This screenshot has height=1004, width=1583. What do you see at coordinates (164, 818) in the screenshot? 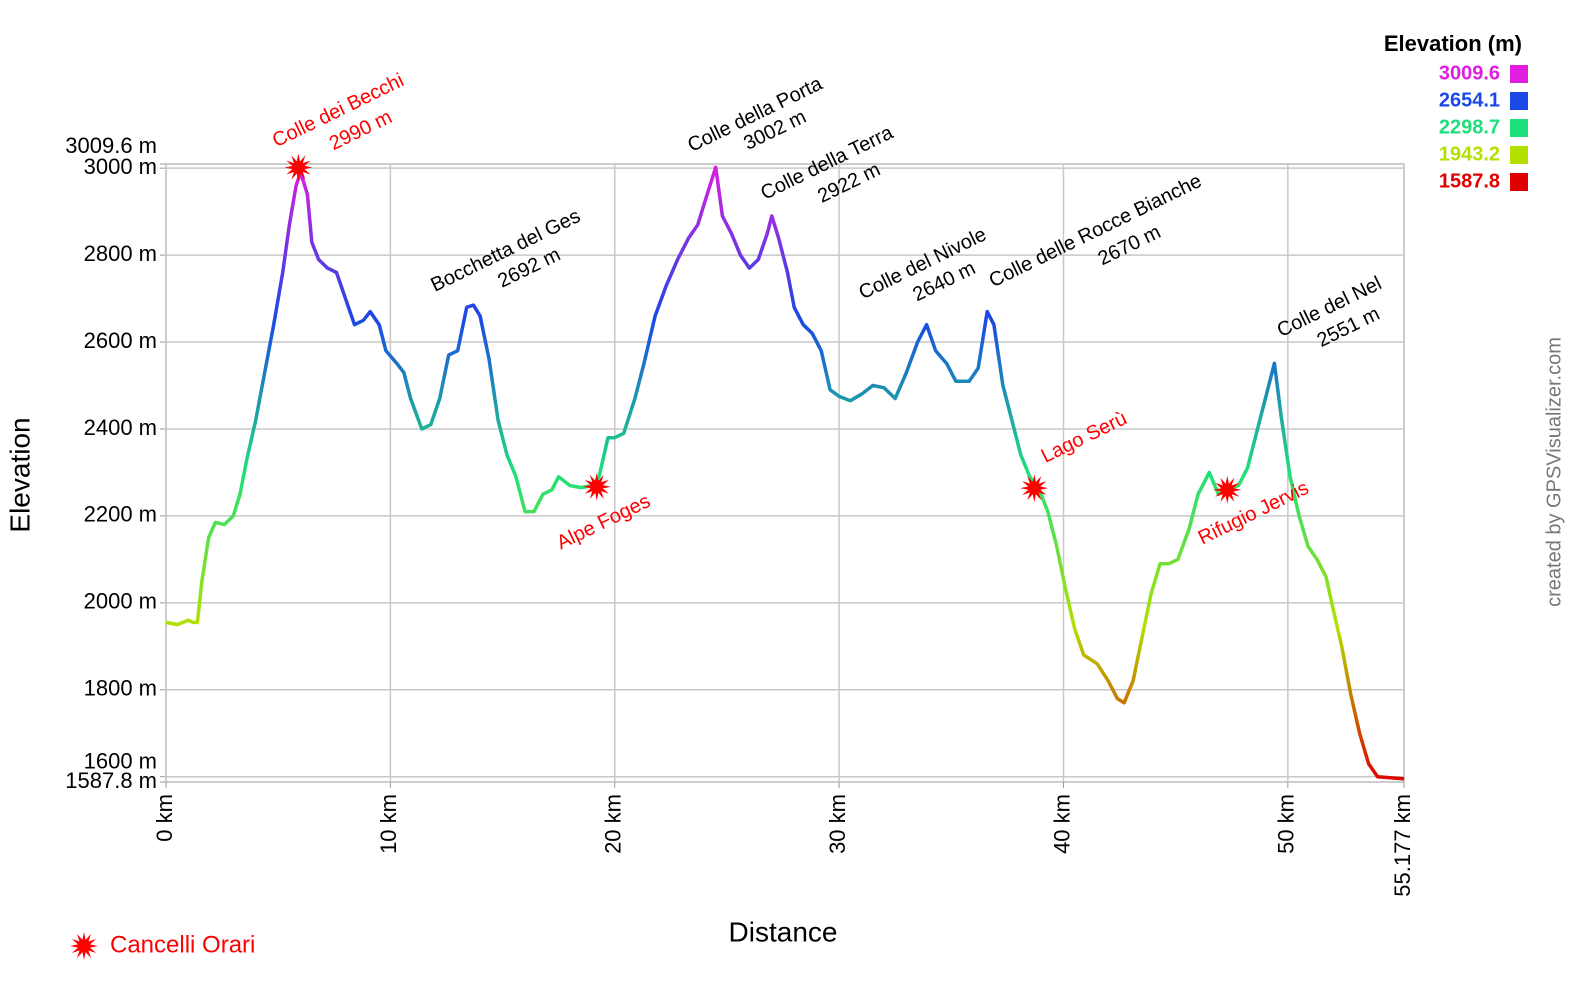
I see `x-tick-label: 0 km` at bounding box center [164, 818].